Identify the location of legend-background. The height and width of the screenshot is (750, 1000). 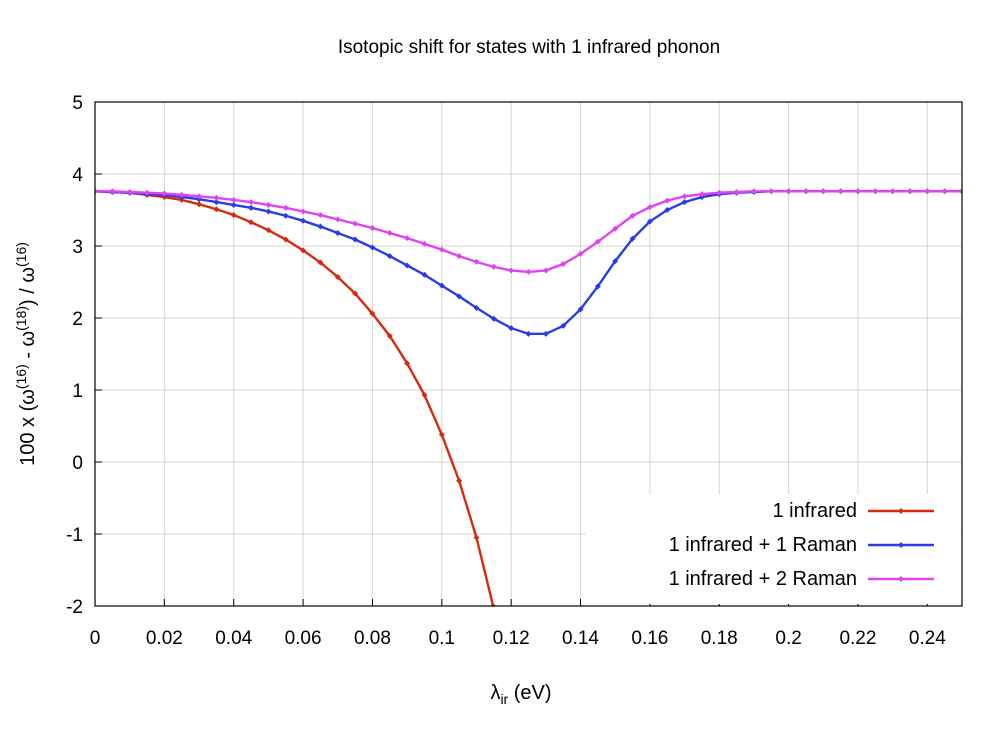
(773, 549).